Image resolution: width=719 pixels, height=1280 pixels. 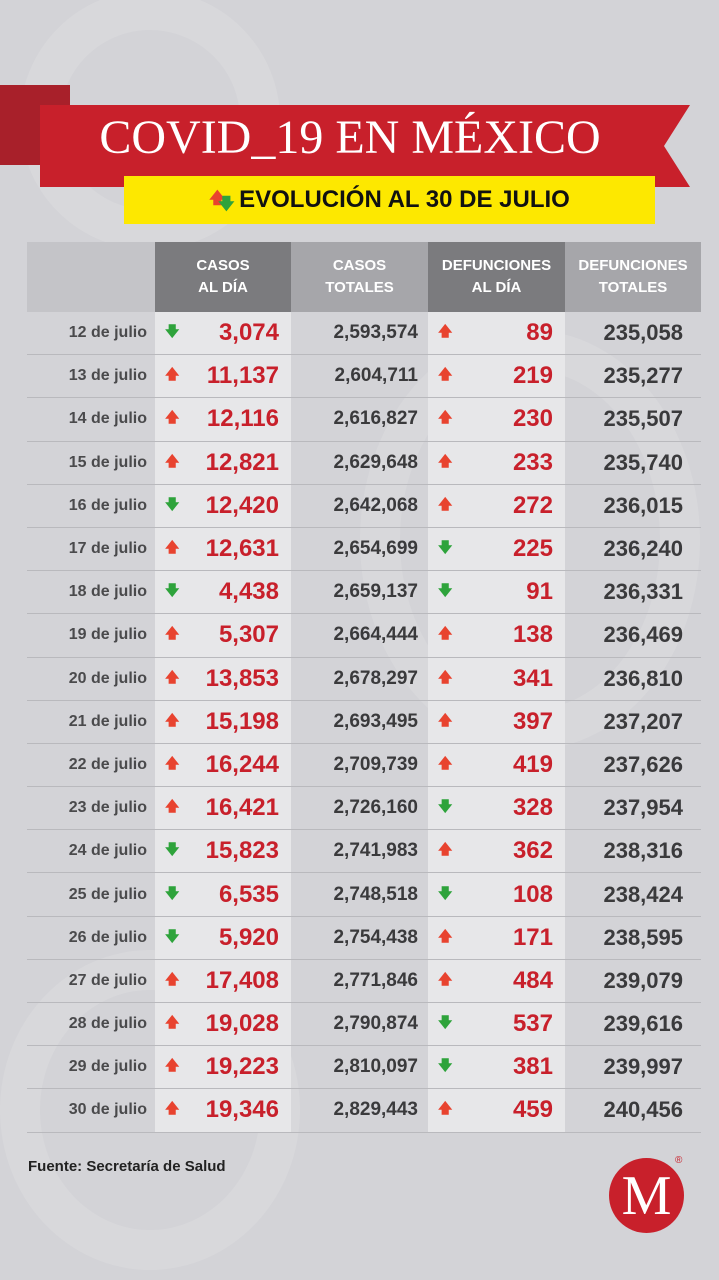 What do you see at coordinates (242, 376) in the screenshot?
I see `cases-day-value: 11,137` at bounding box center [242, 376].